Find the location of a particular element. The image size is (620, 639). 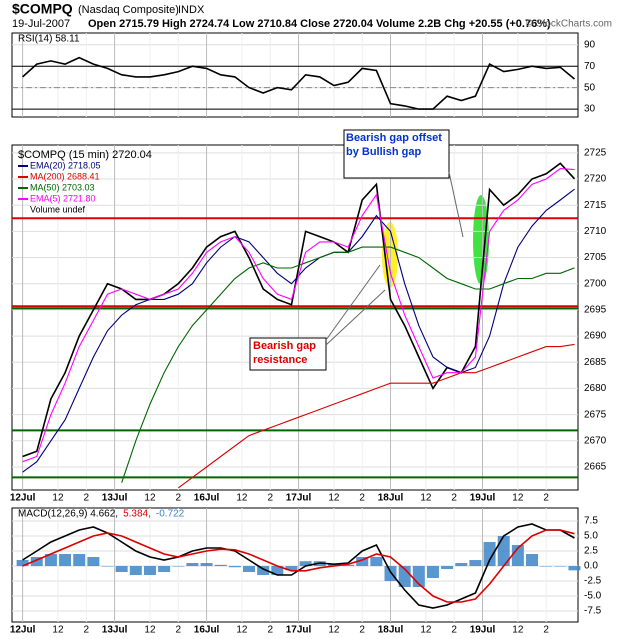

y-tick-label: 2720 is located at coordinates (595, 179).